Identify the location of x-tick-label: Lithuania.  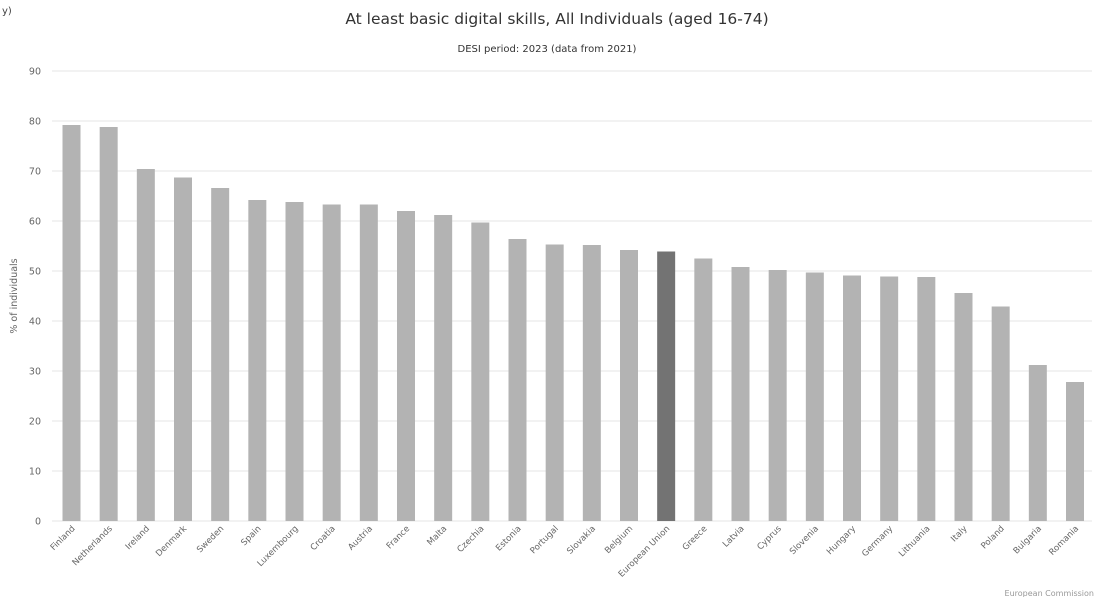
(914, 541).